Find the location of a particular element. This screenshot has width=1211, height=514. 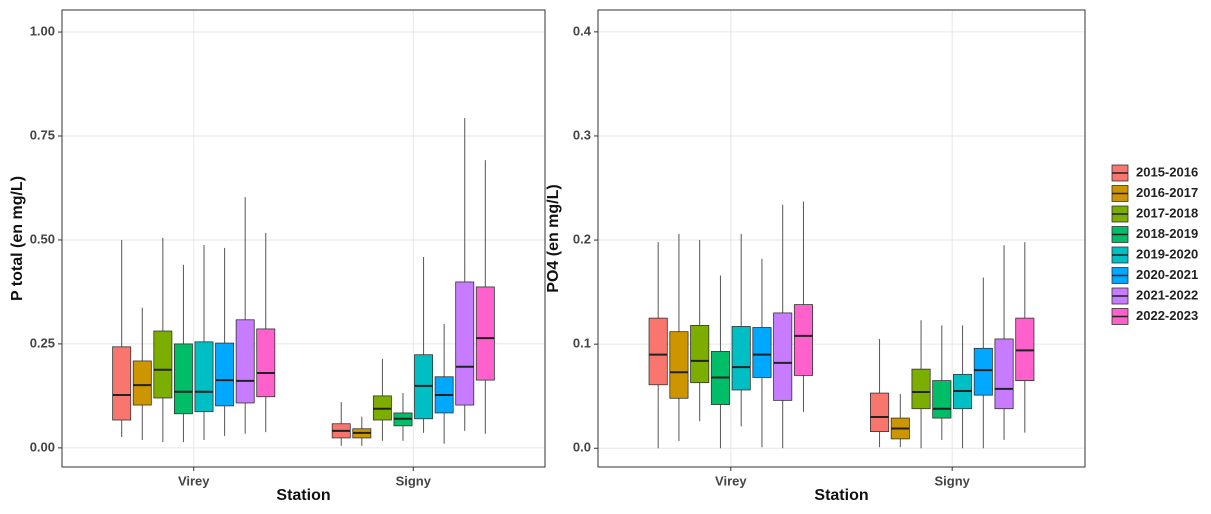

legend-label: 2018-2019 is located at coordinates (1167, 233).